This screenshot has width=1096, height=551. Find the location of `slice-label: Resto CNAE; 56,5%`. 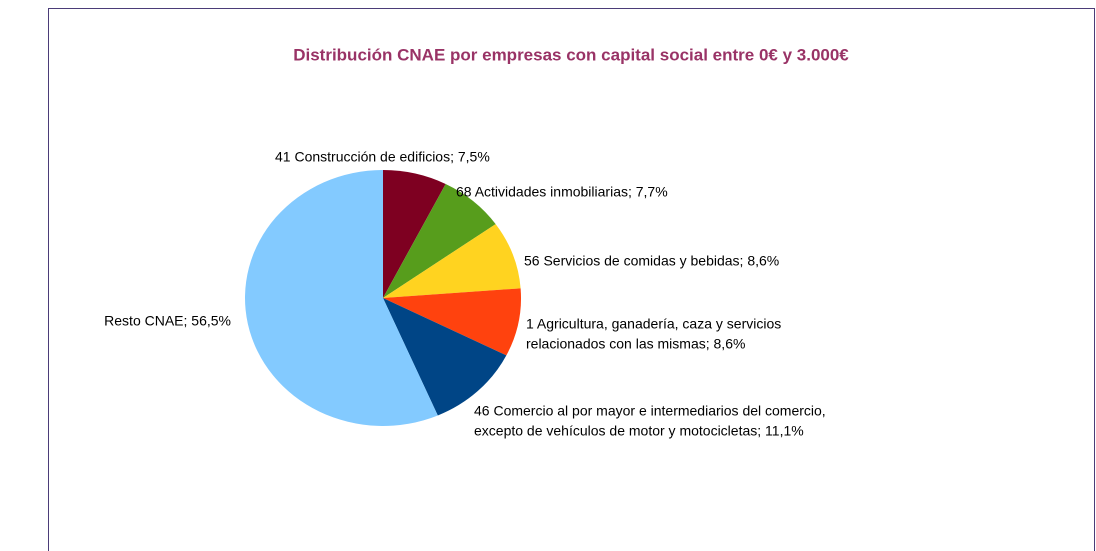

slice-label: Resto CNAE; 56,5% is located at coordinates (167, 321).